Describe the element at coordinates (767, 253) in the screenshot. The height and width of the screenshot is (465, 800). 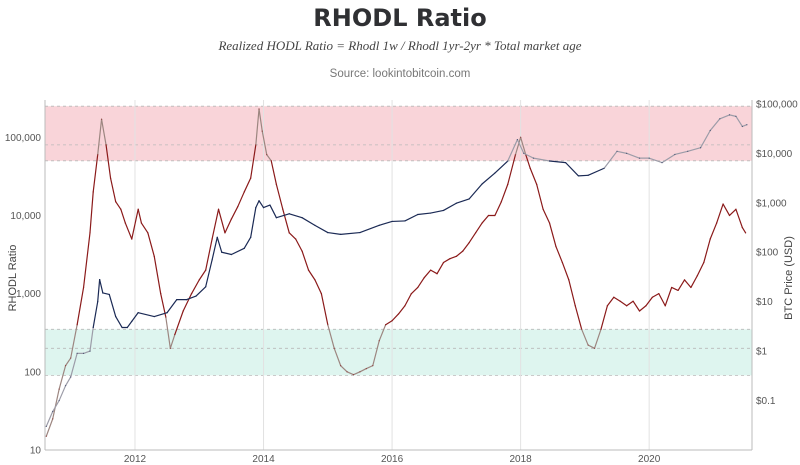
I see `right-tick-label: $100` at that location.